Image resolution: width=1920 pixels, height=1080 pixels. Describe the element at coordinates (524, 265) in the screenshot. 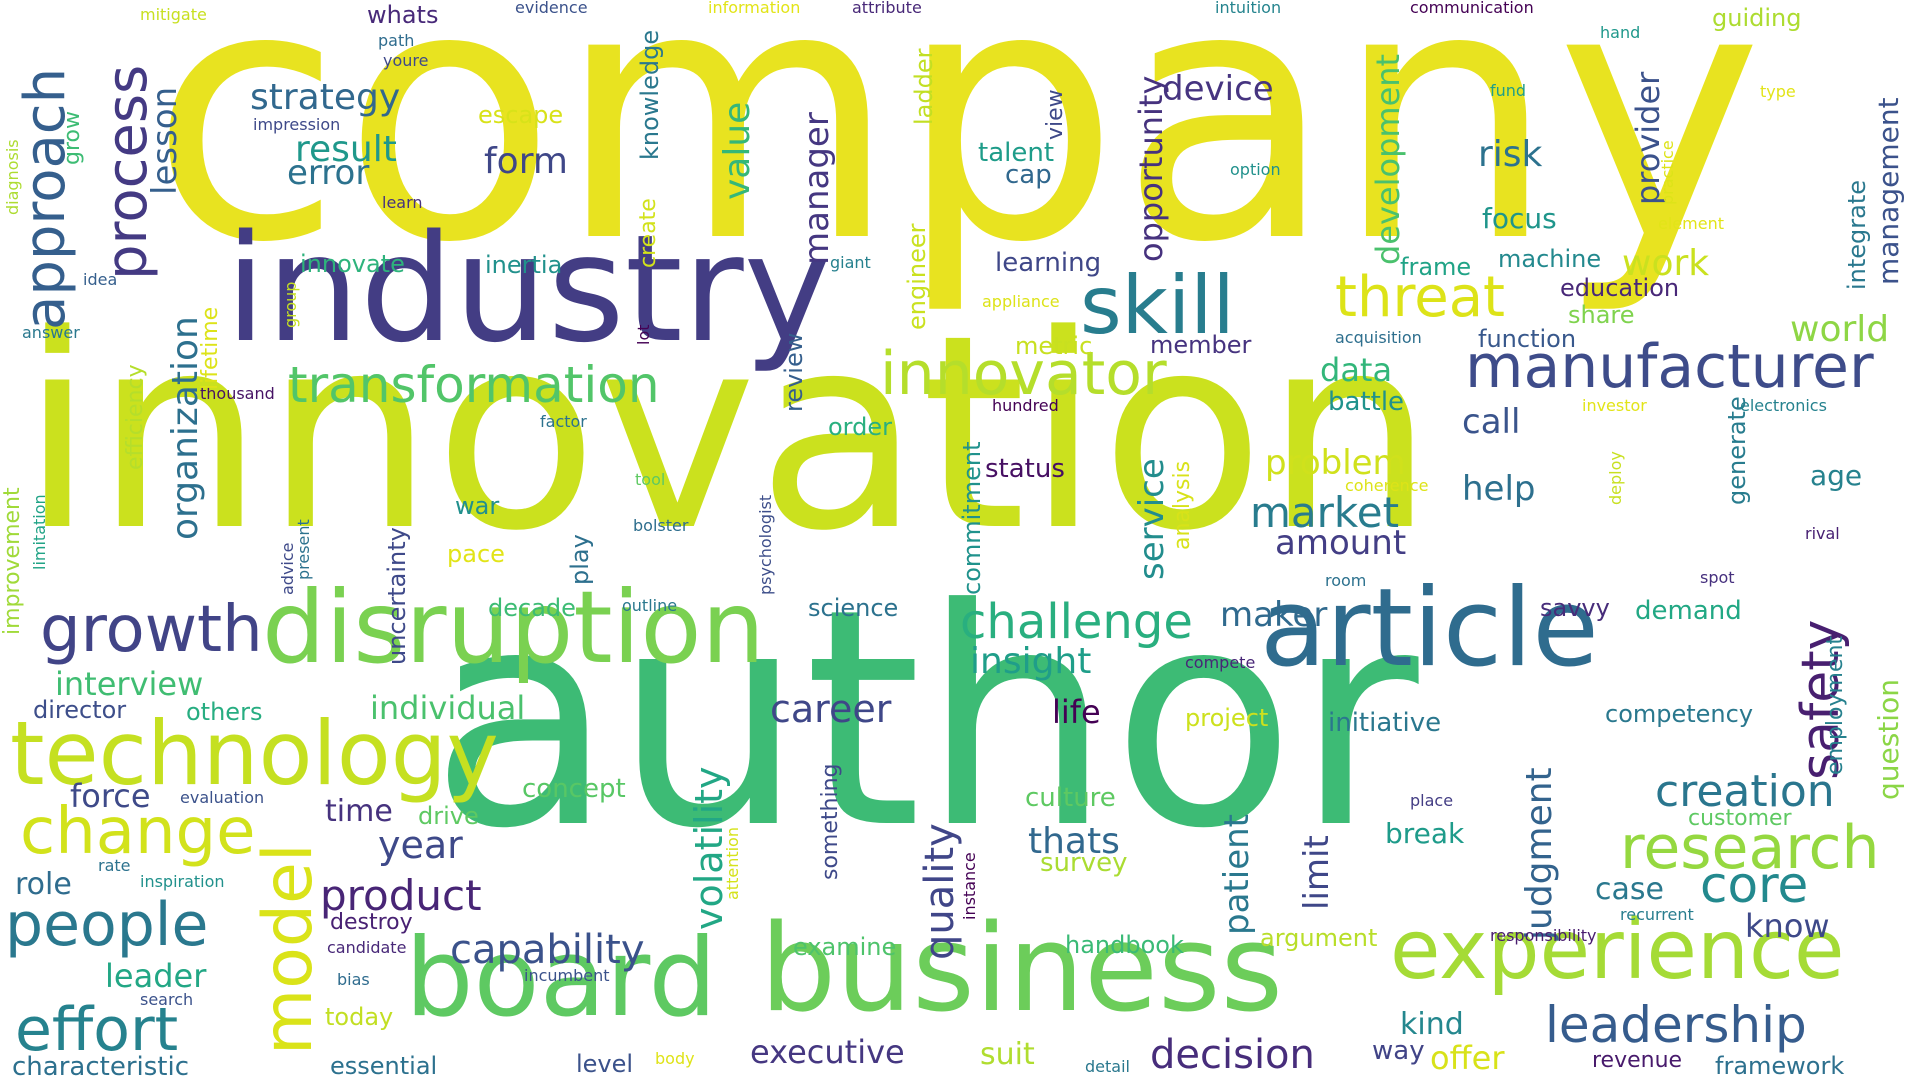

I see `word-inertia: inertia` at that location.